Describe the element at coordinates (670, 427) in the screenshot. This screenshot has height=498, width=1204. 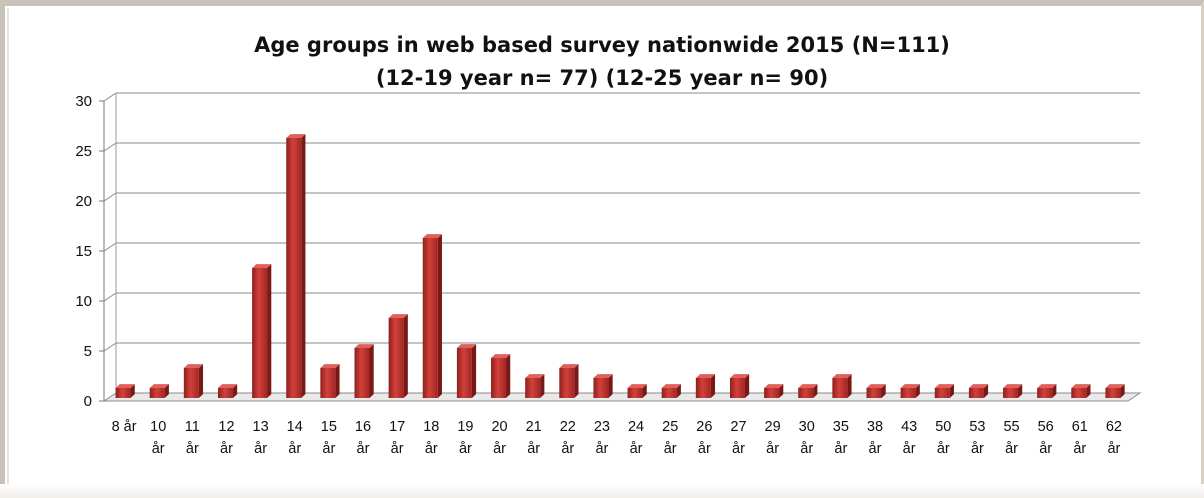
I see `x-tick-label: 25` at that location.